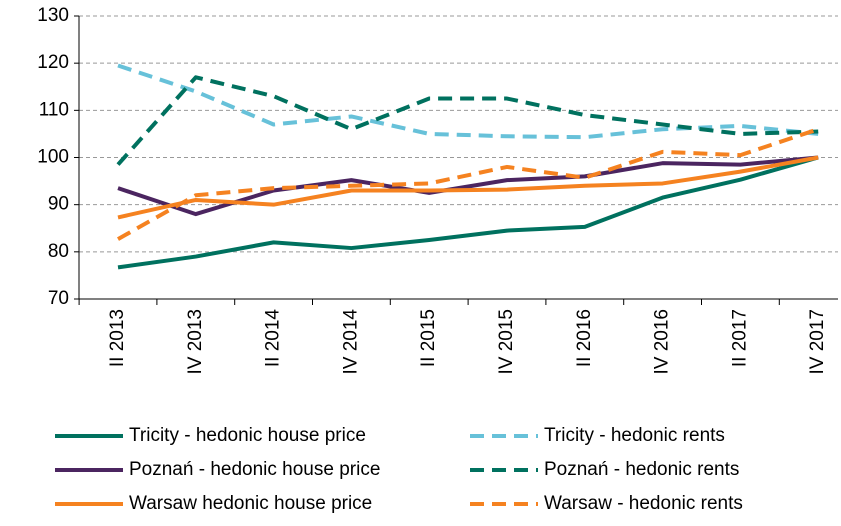  I want to click on y-tick-label: 120, so click(53, 62).